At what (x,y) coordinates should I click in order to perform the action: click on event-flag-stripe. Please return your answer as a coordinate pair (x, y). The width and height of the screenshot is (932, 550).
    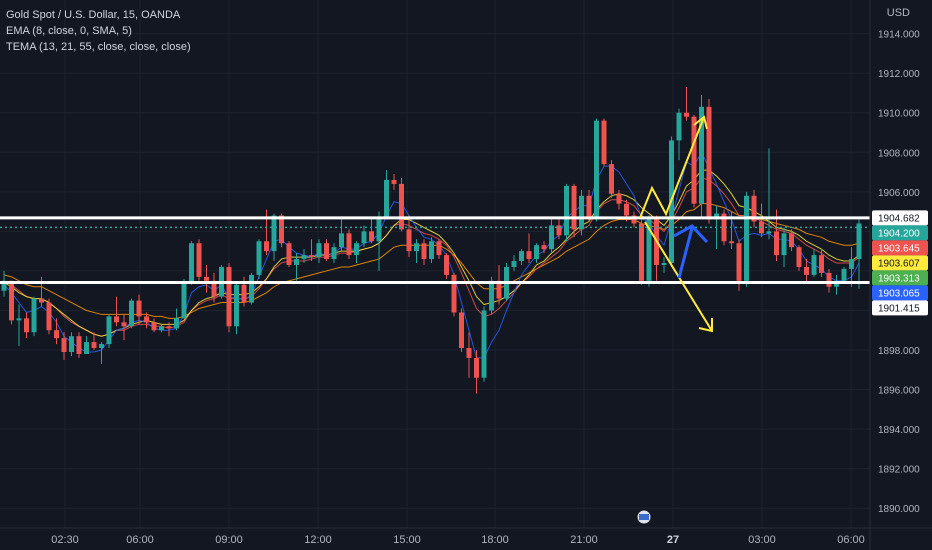
    Looking at the image, I should click on (644, 517).